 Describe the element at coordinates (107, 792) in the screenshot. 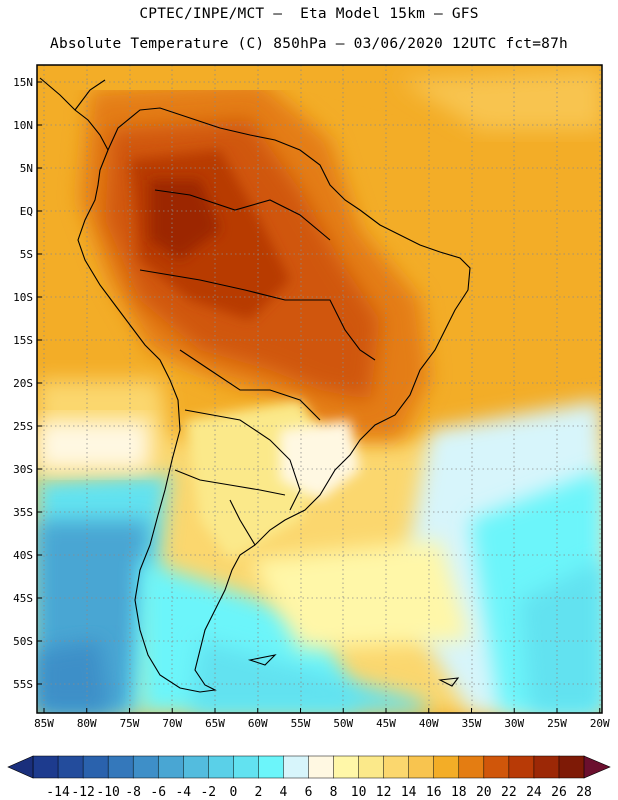

I see `colorbar-tick-label: -10` at that location.